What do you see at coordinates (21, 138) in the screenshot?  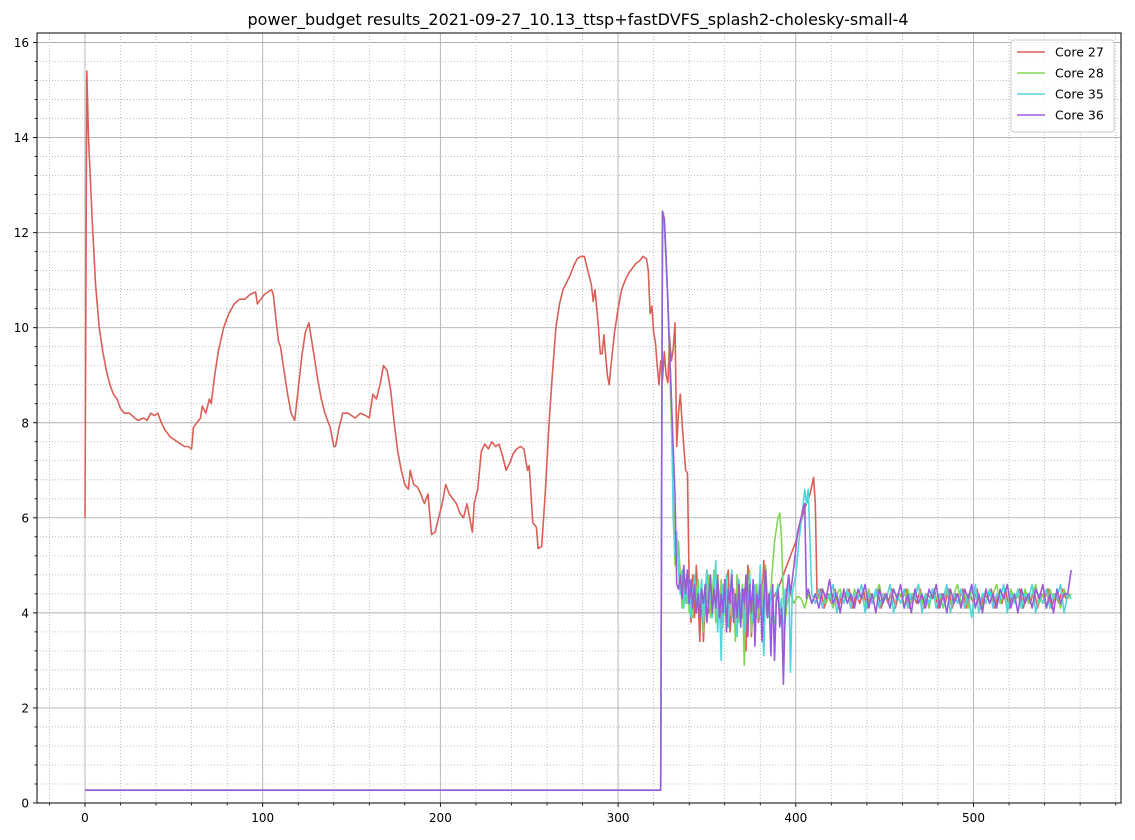 I see `y-tick-label: 14` at bounding box center [21, 138].